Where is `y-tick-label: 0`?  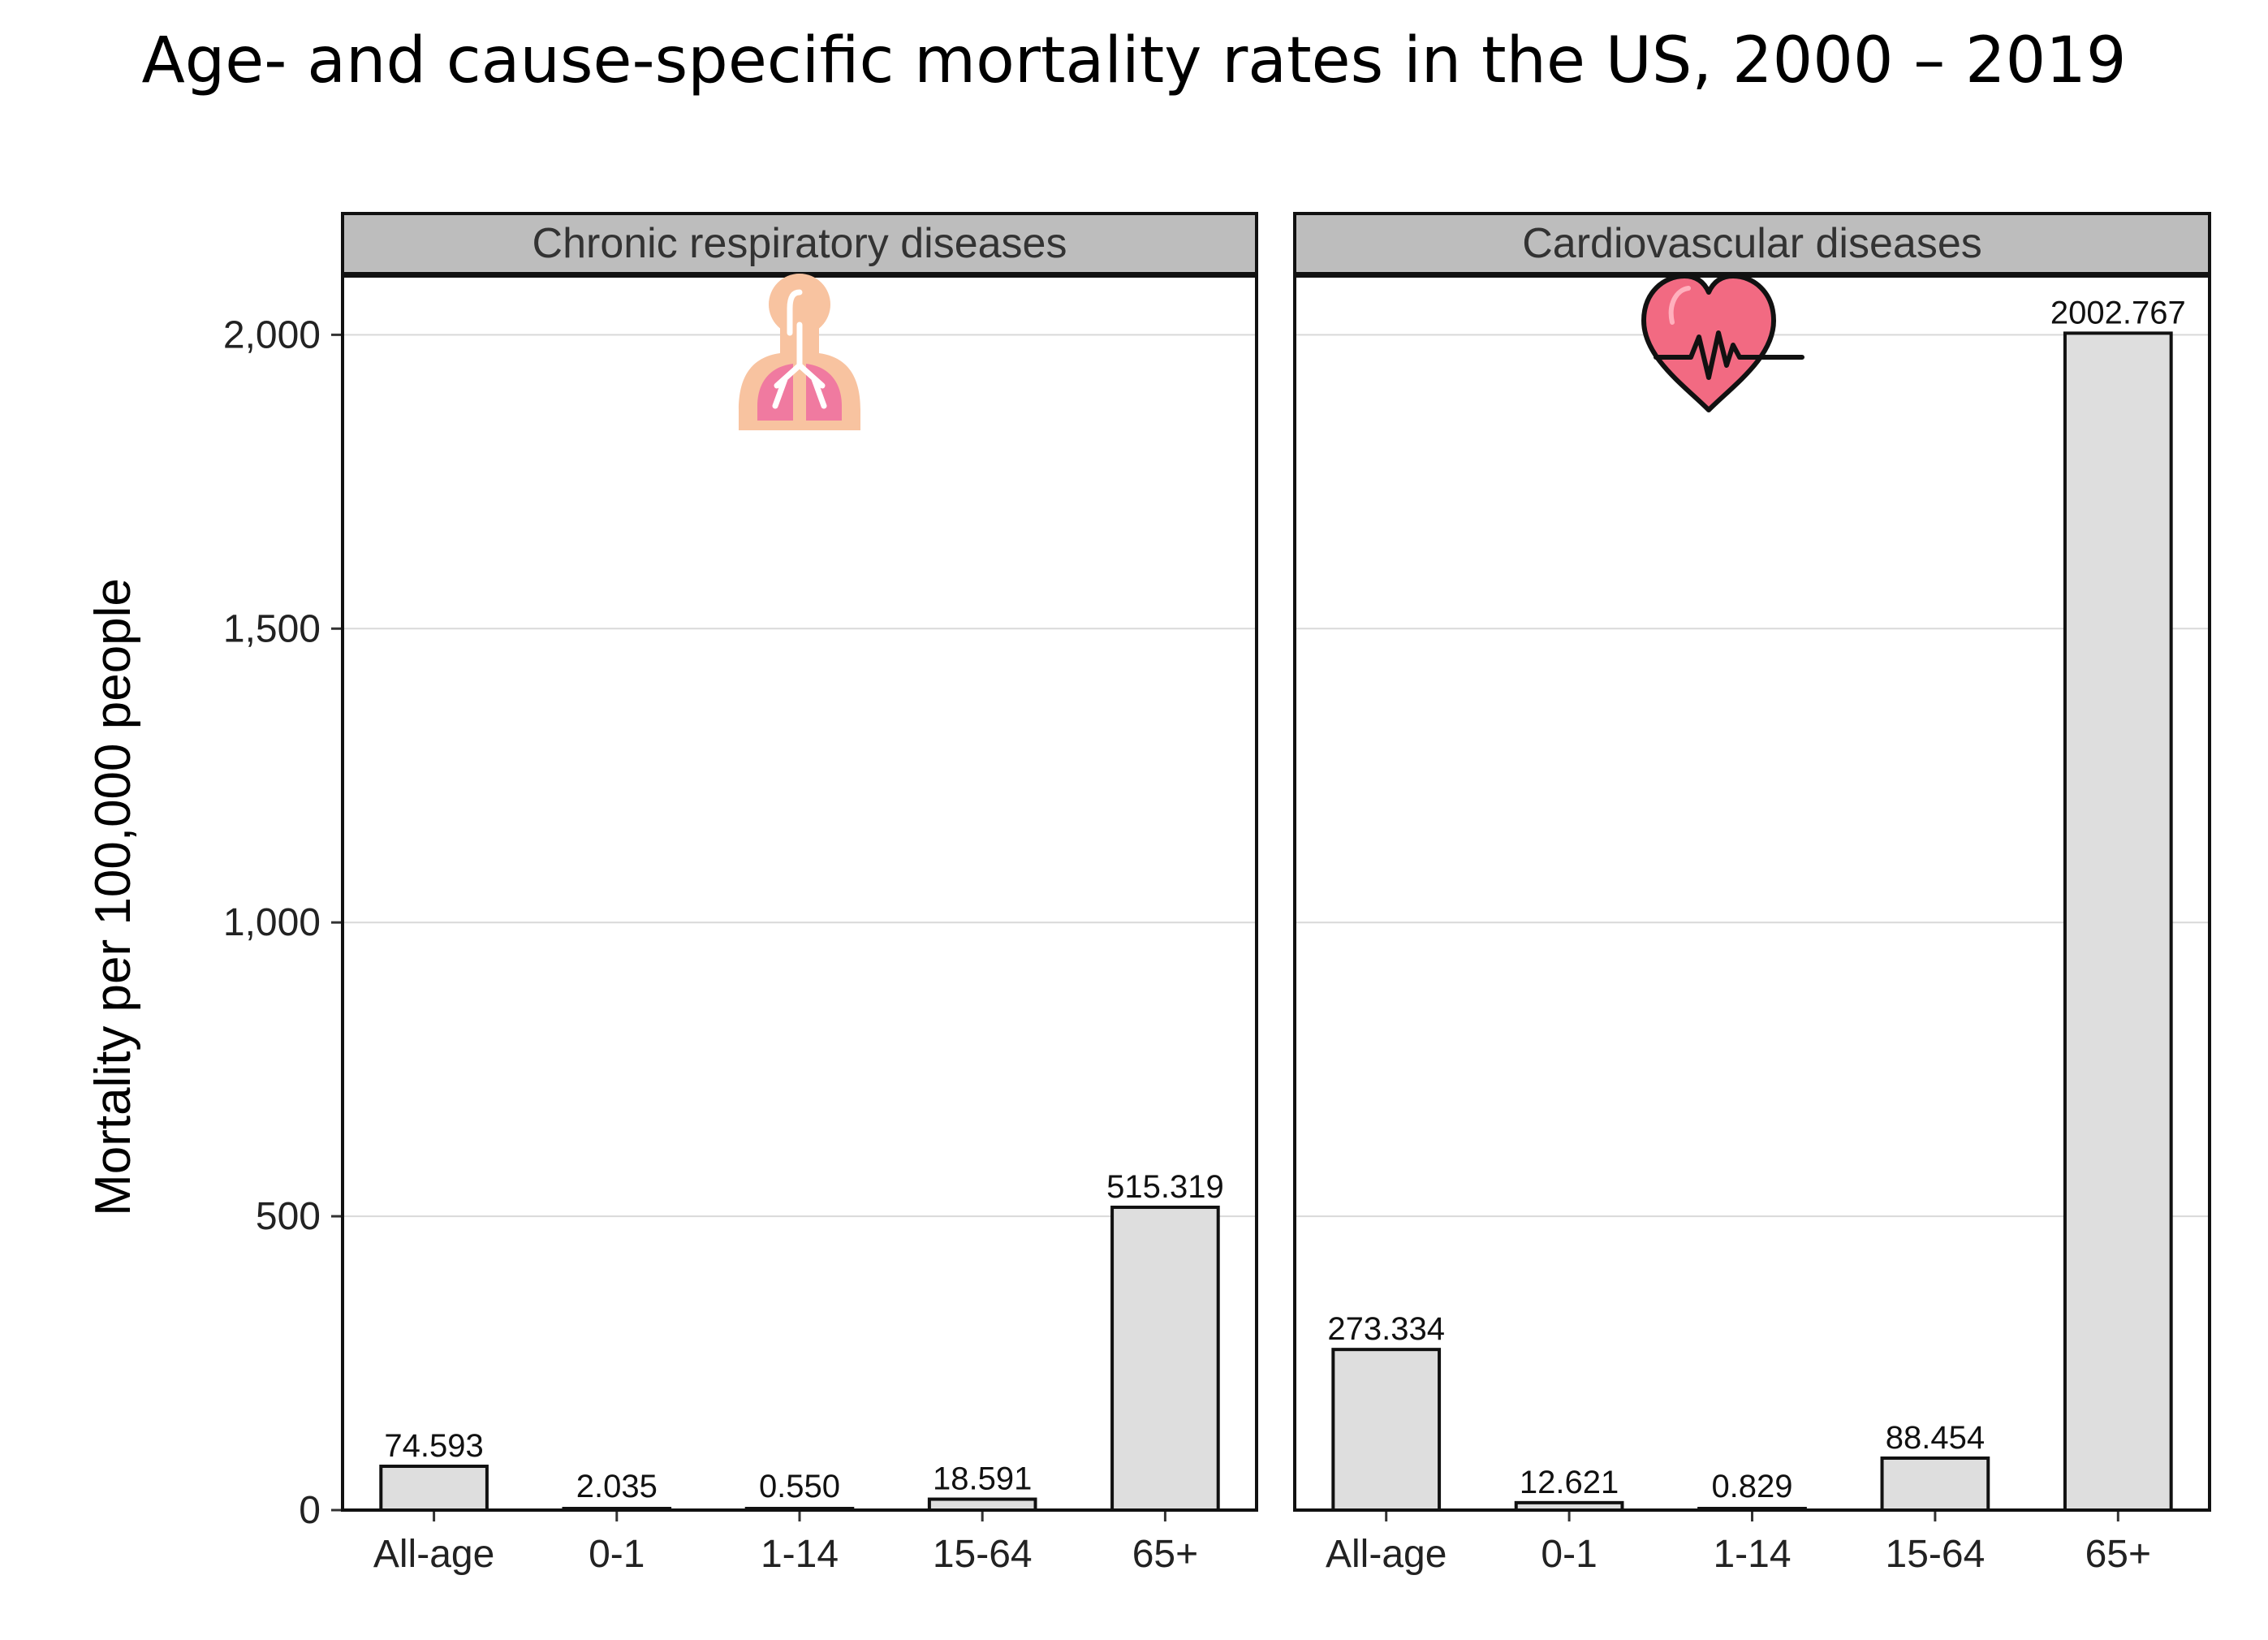 y-tick-label: 0 is located at coordinates (310, 1510).